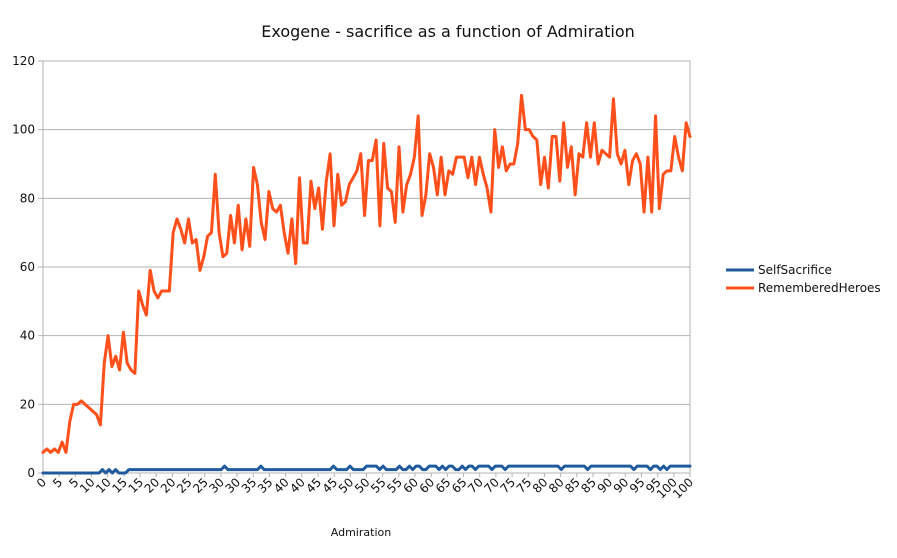  What do you see at coordinates (803, 279) in the screenshot?
I see `legend: SelfSacrifice RememberedHeroes` at bounding box center [803, 279].